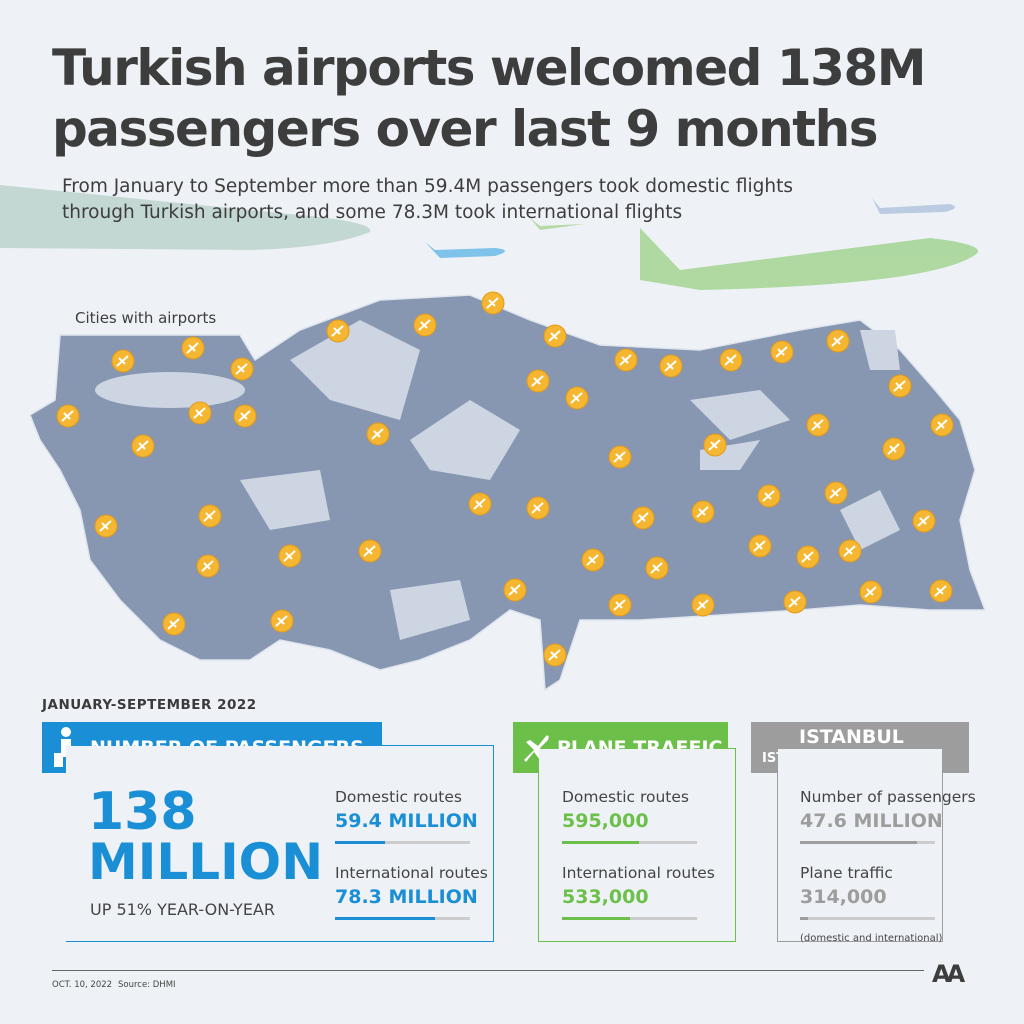 The height and width of the screenshot is (1024, 1024). Describe the element at coordinates (82, 985) in the screenshot. I see `footer-date: OCT. 10, 2022` at that location.